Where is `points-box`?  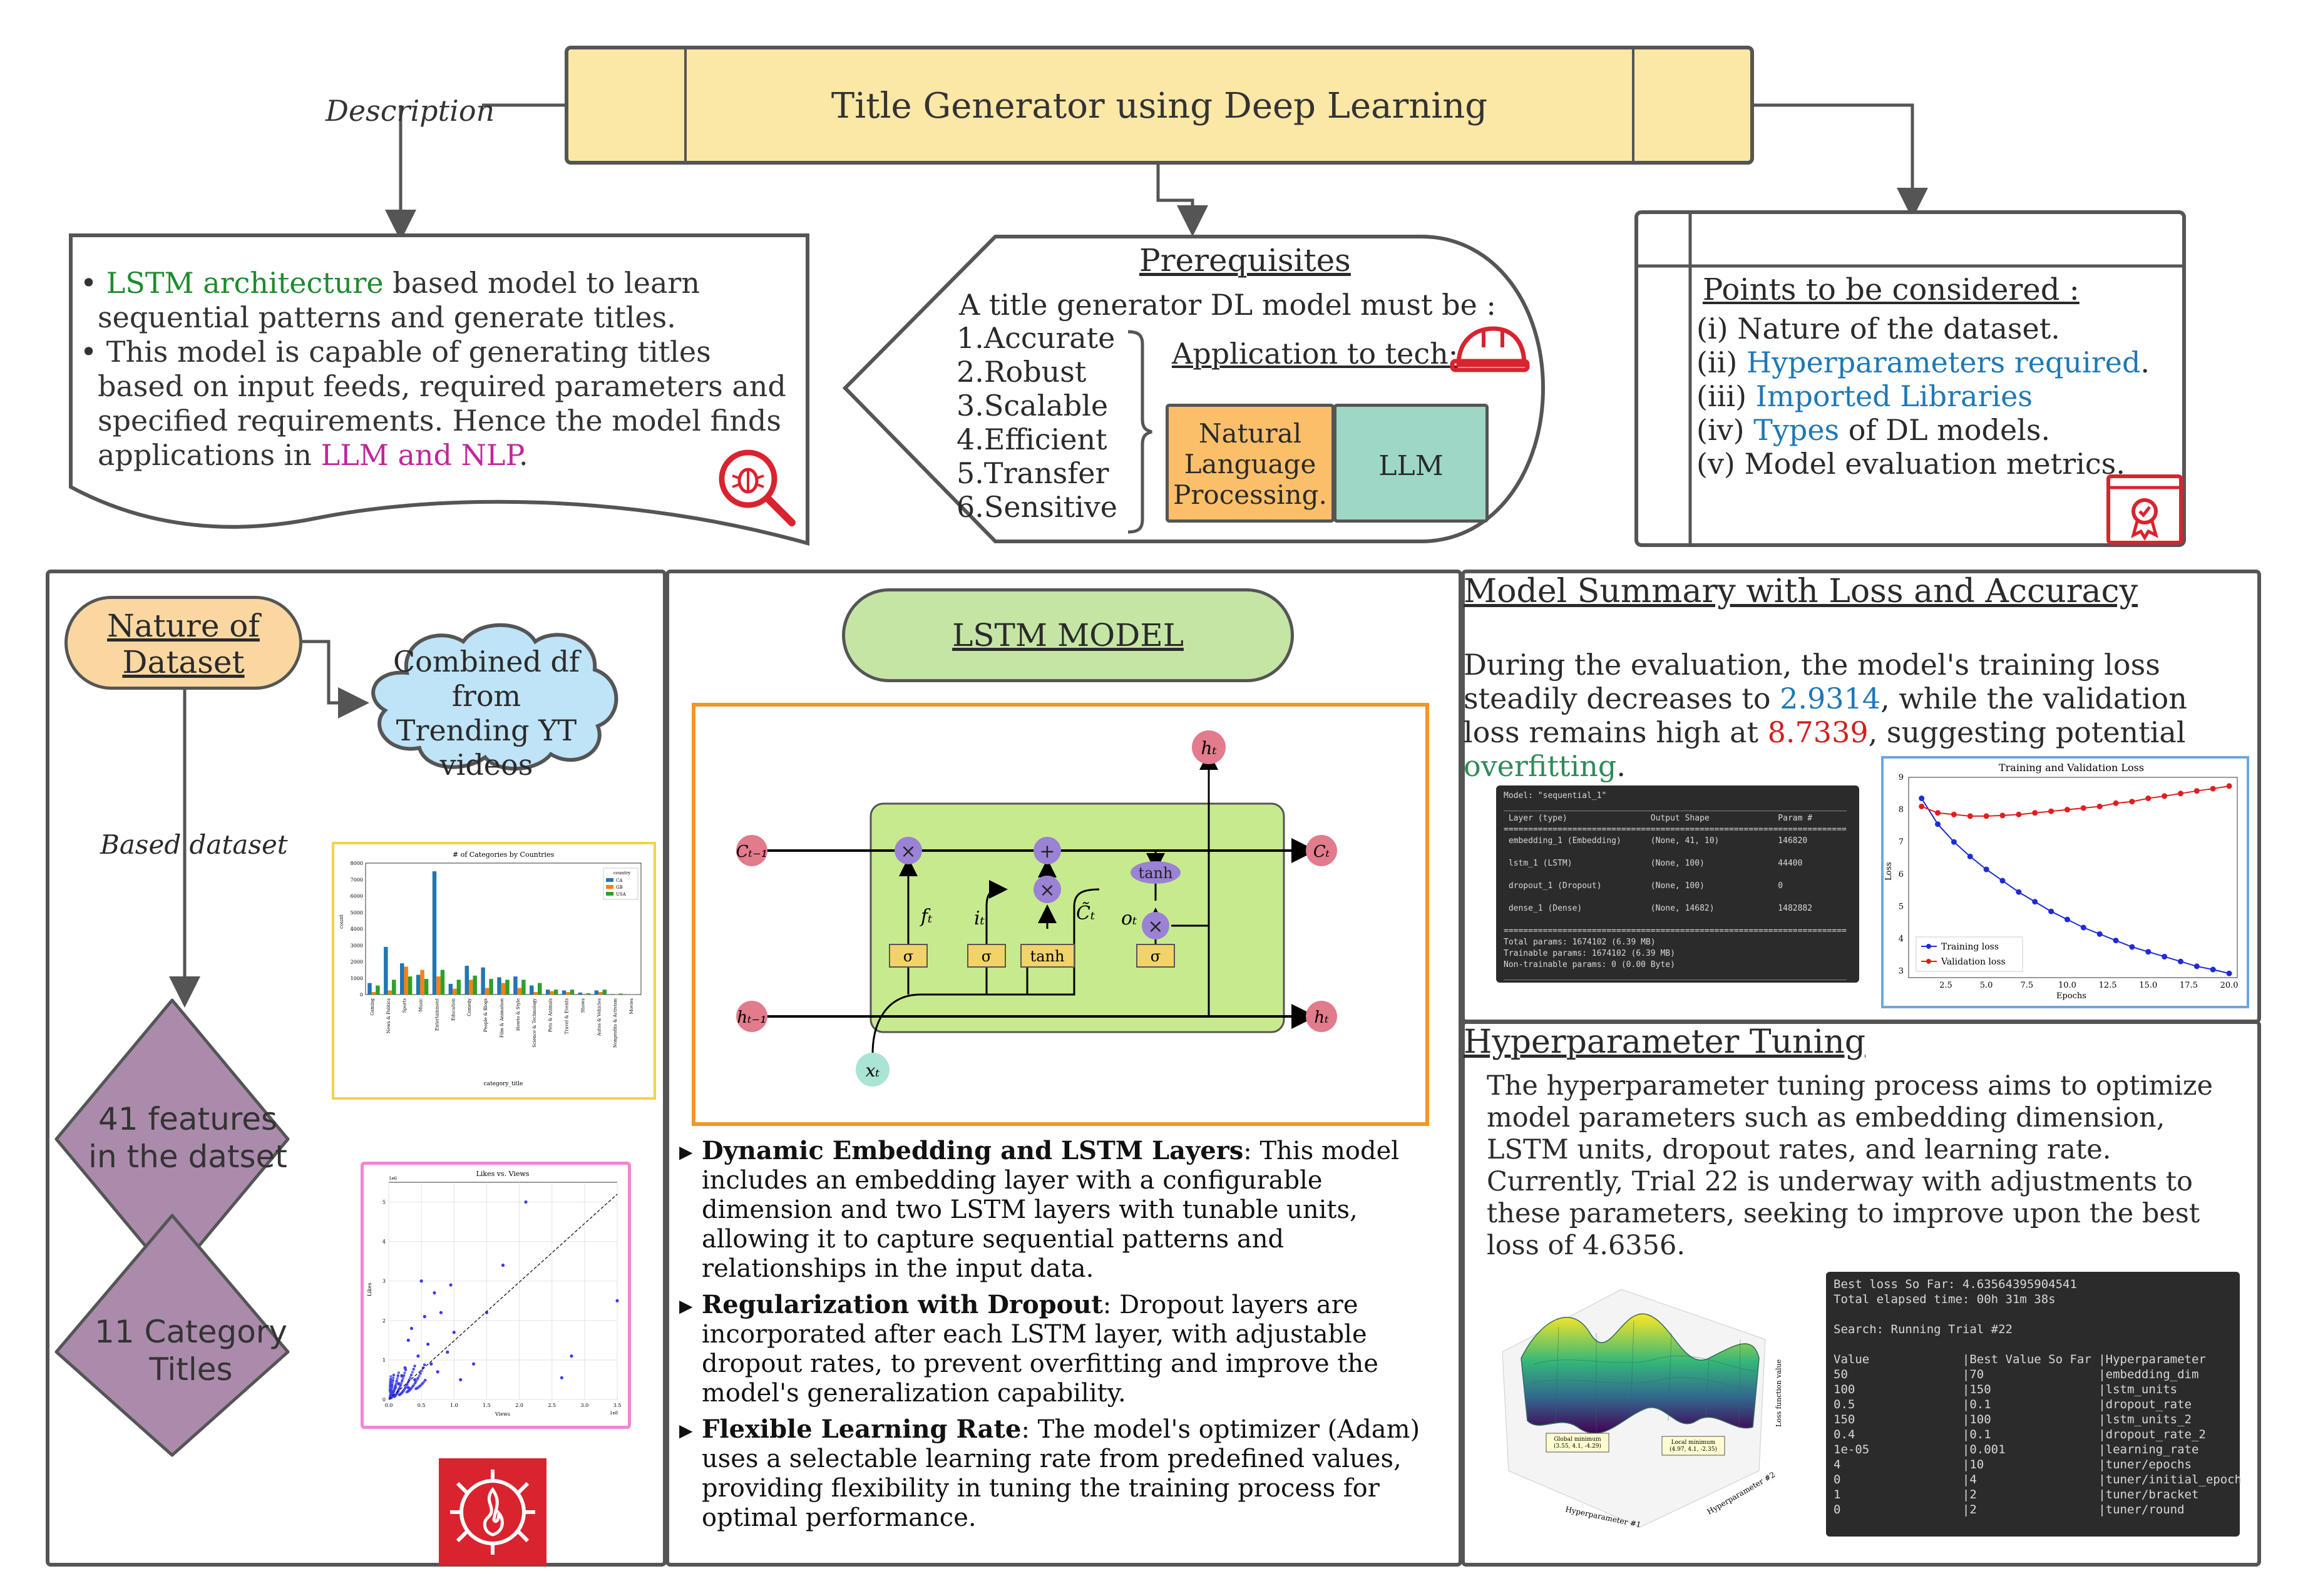
points-box is located at coordinates (1910, 378).